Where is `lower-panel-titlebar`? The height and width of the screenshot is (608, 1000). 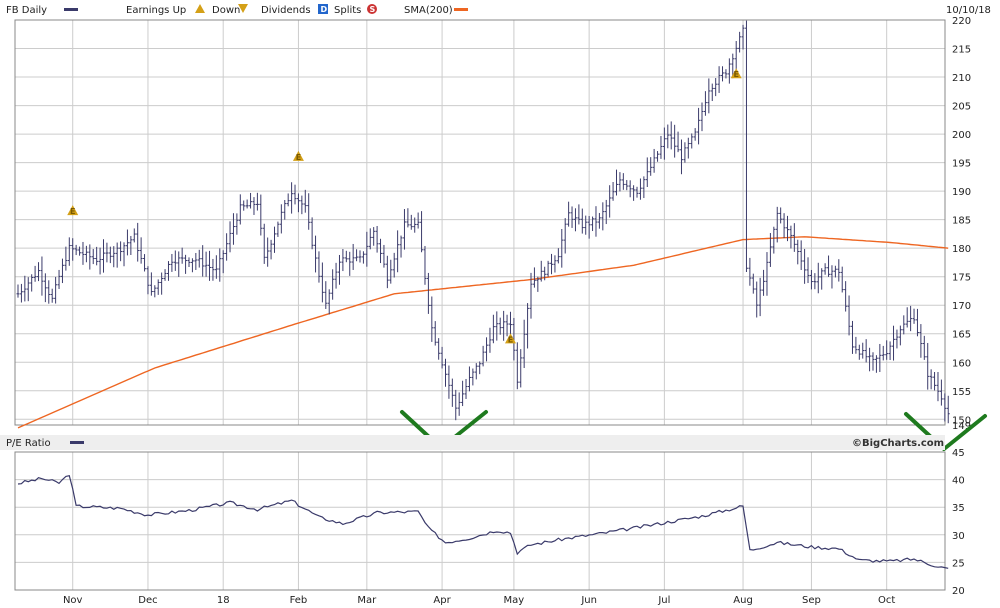
lower-panel-titlebar is located at coordinates (472, 442).